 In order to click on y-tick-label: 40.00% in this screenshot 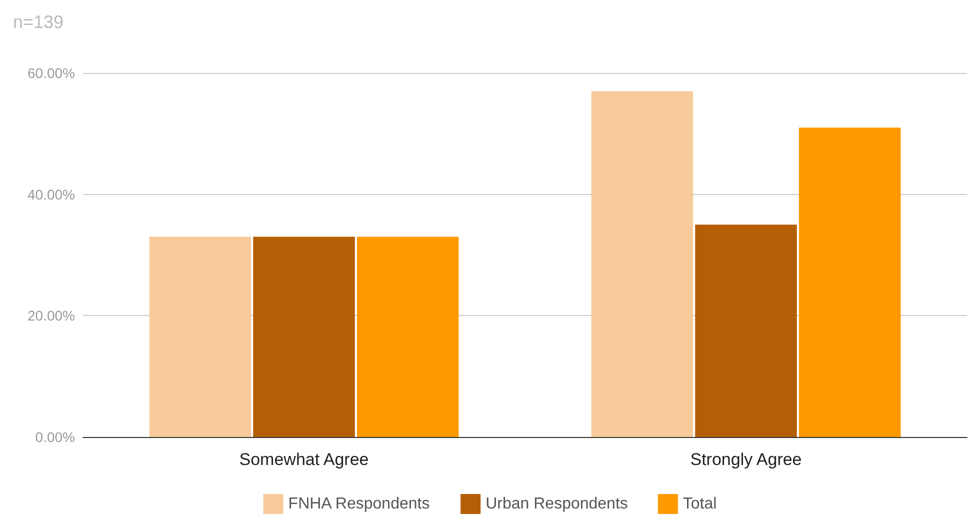, I will do `click(51, 194)`.